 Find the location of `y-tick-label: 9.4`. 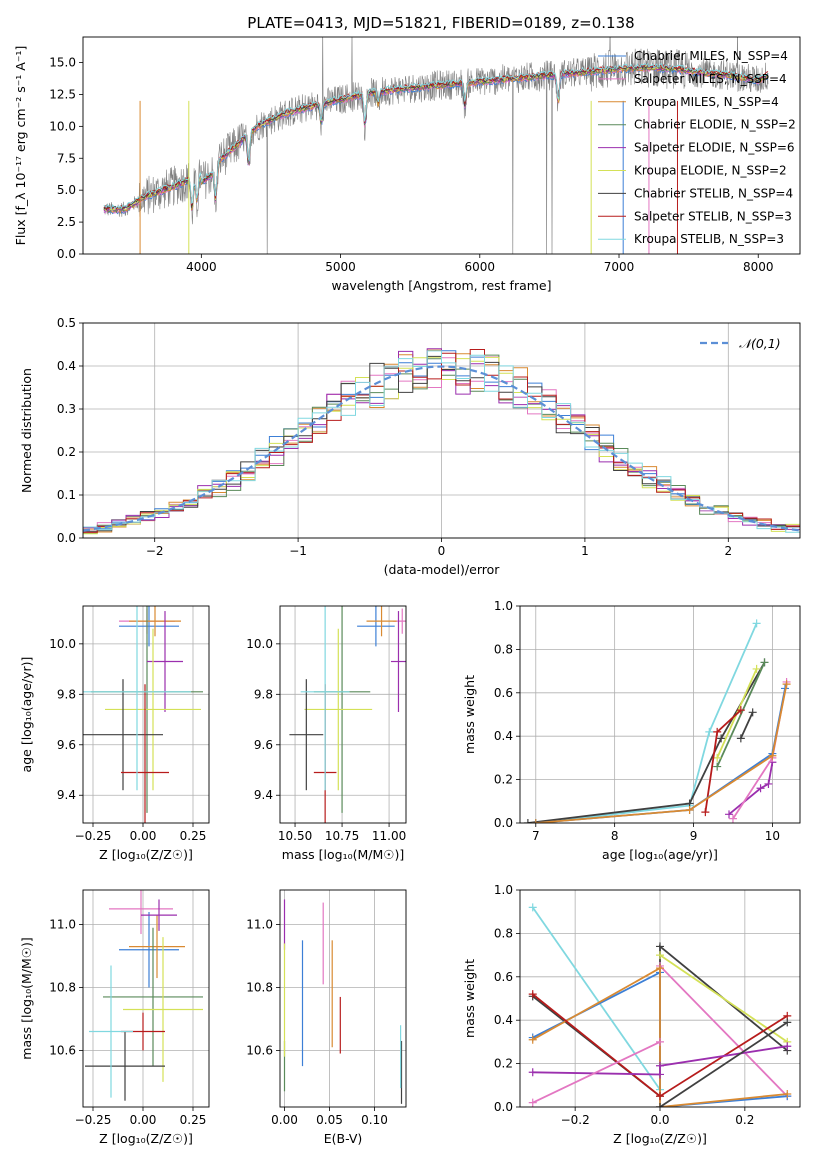

y-tick-label: 9.4 is located at coordinates (66, 795).